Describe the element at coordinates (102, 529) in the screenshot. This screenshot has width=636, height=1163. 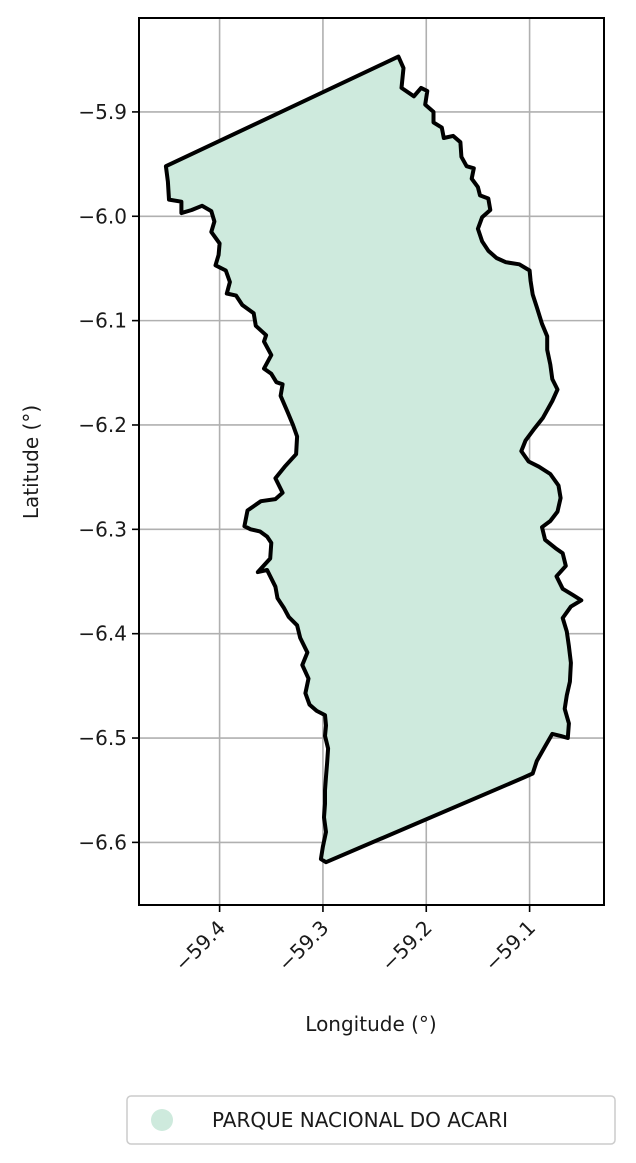
I see `y-tick-label: −6.3` at that location.